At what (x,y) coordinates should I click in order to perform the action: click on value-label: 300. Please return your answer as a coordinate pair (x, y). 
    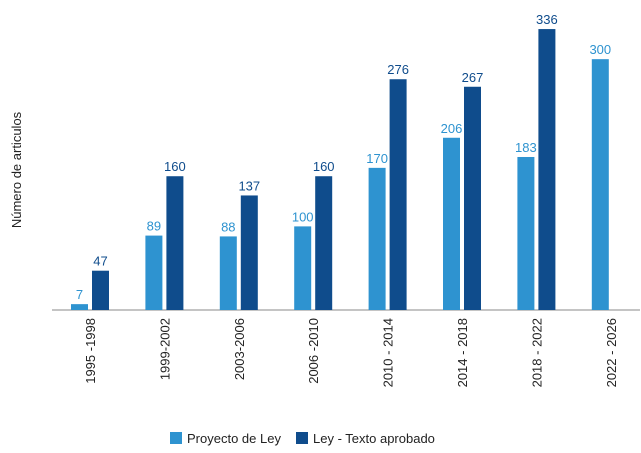
    Looking at the image, I should click on (600, 49).